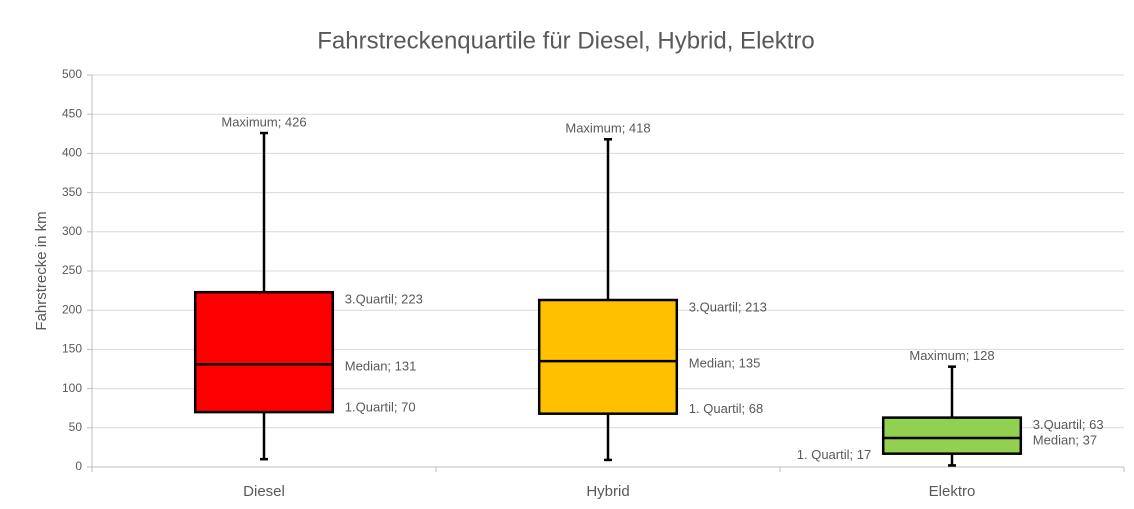 This screenshot has height=509, width=1134. I want to click on y-tick-label: 50, so click(76, 427).